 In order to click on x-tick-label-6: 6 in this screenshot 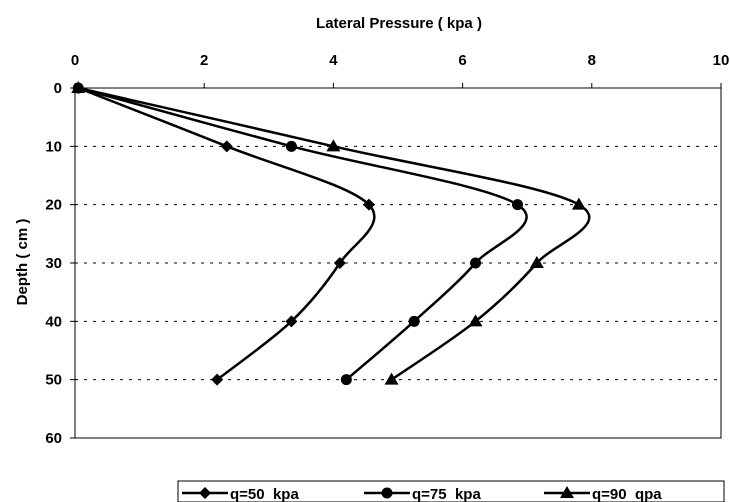, I will do `click(462, 60)`.